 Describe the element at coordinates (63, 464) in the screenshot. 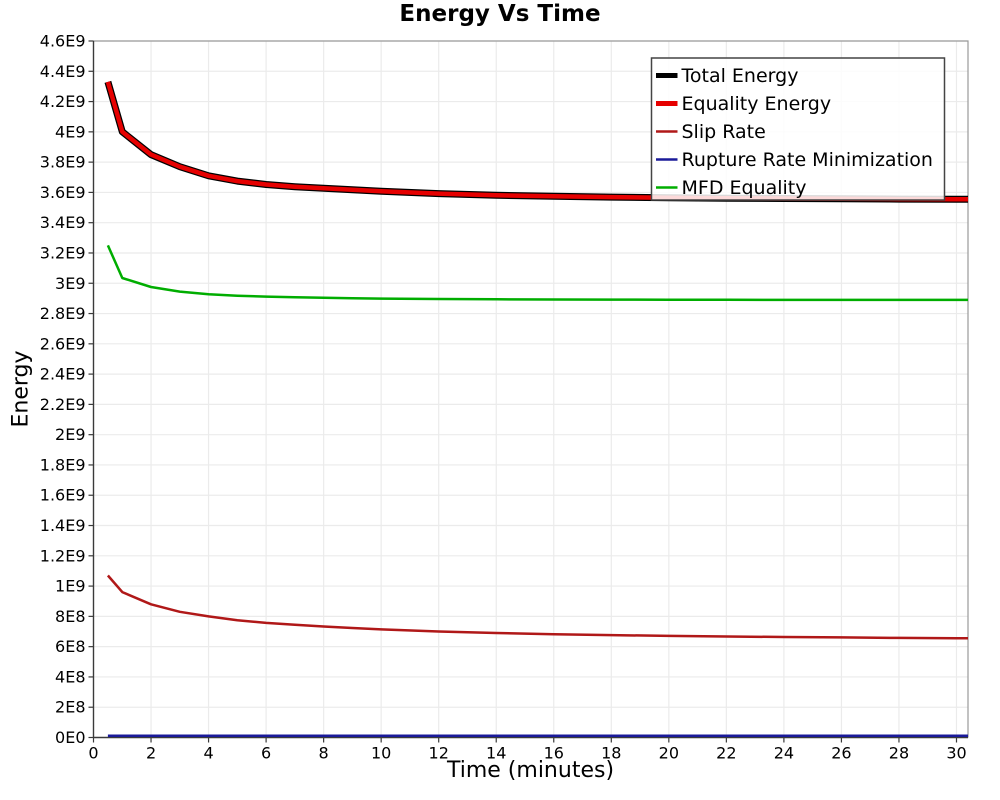

I see `y-tick-label: 1.8E9` at that location.